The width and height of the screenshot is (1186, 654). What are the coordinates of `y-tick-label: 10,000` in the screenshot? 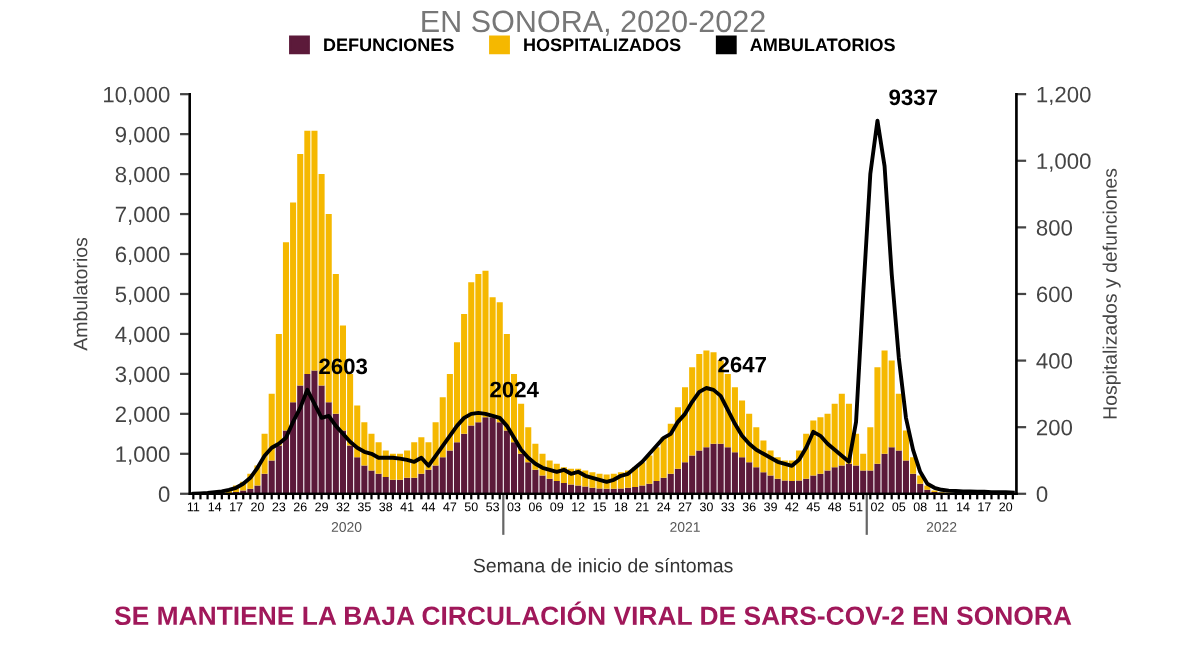 It's located at (137, 96).